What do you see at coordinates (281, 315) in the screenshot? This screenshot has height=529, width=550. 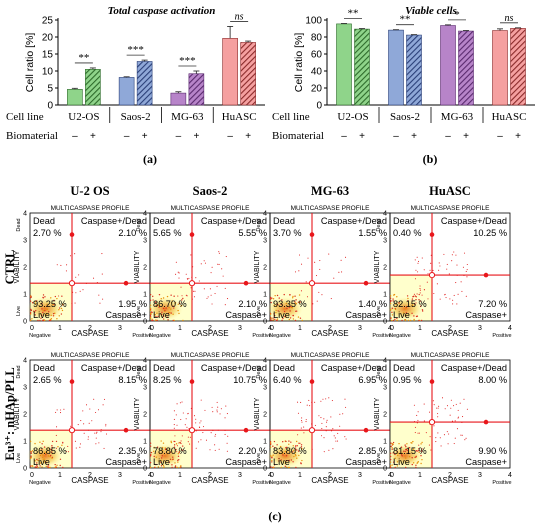 I see `quadrant-name-live: Live` at bounding box center [281, 315].